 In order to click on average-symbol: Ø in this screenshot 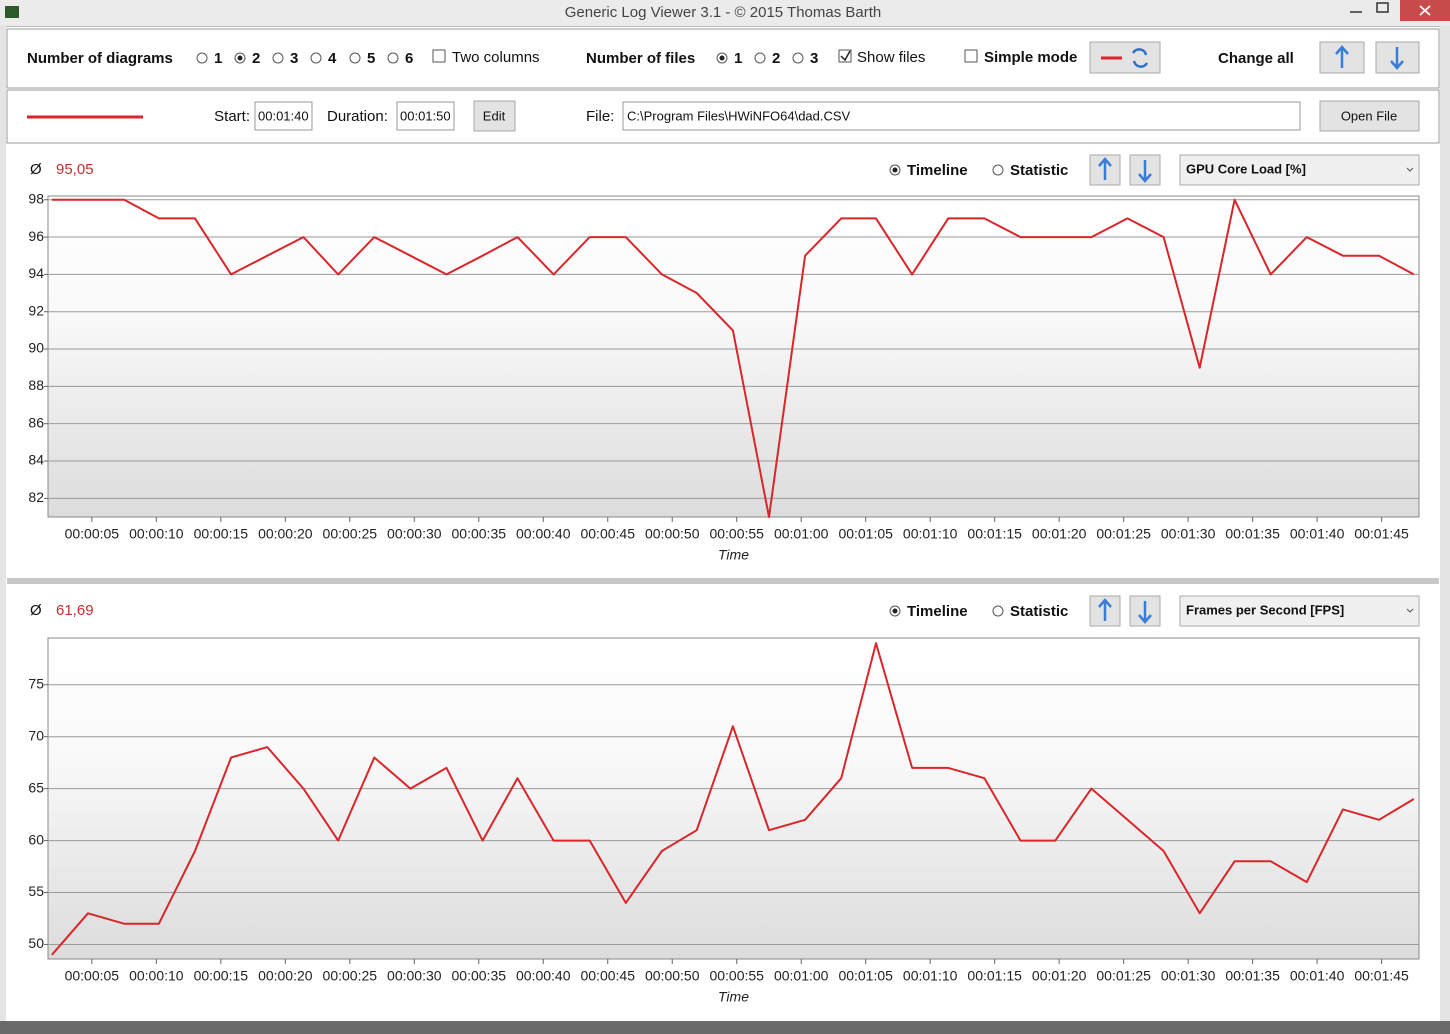, I will do `click(36, 169)`.